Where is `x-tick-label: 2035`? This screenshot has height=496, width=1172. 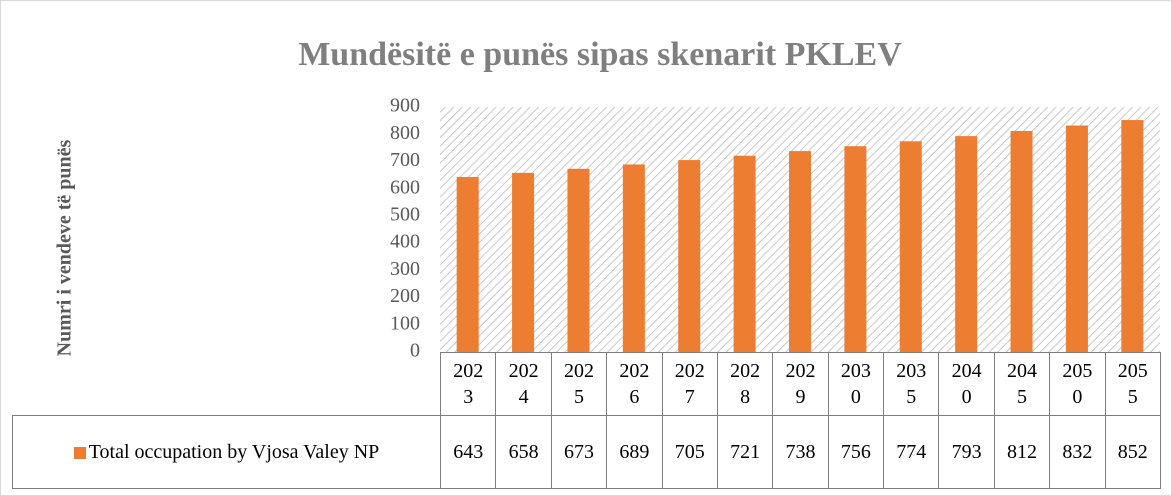
x-tick-label: 2035 is located at coordinates (911, 384).